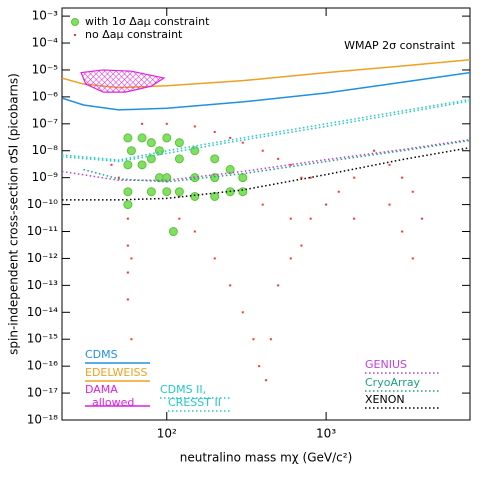  What do you see at coordinates (393, 382) in the screenshot?
I see `legend-label: CryoArray` at bounding box center [393, 382].